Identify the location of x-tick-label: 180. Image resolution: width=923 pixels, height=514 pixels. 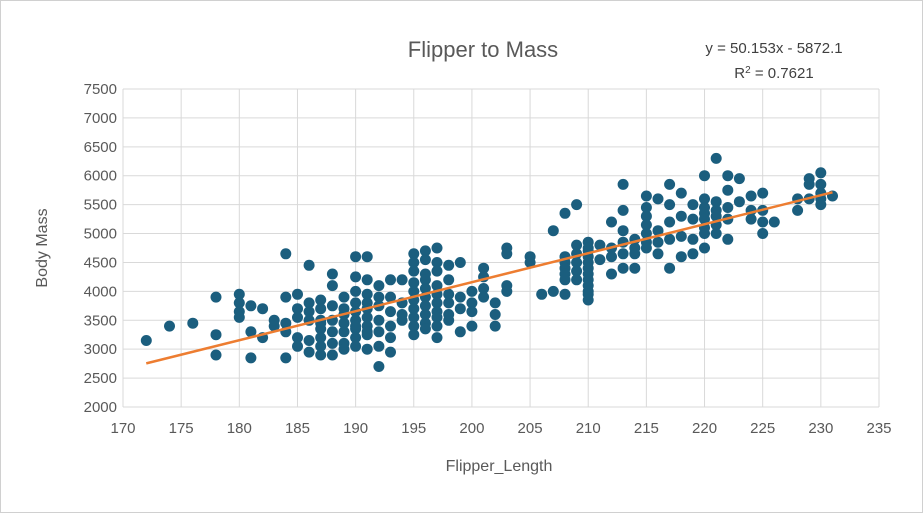
(239, 428).